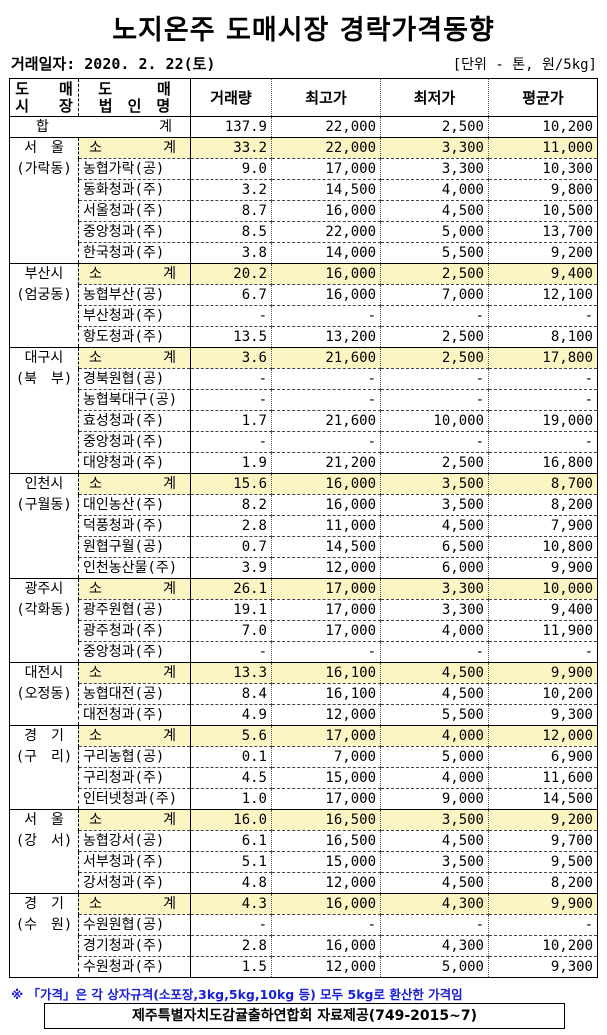  Describe the element at coordinates (543, 883) in the screenshot. I see `avg-price-cell: 8,200` at that location.